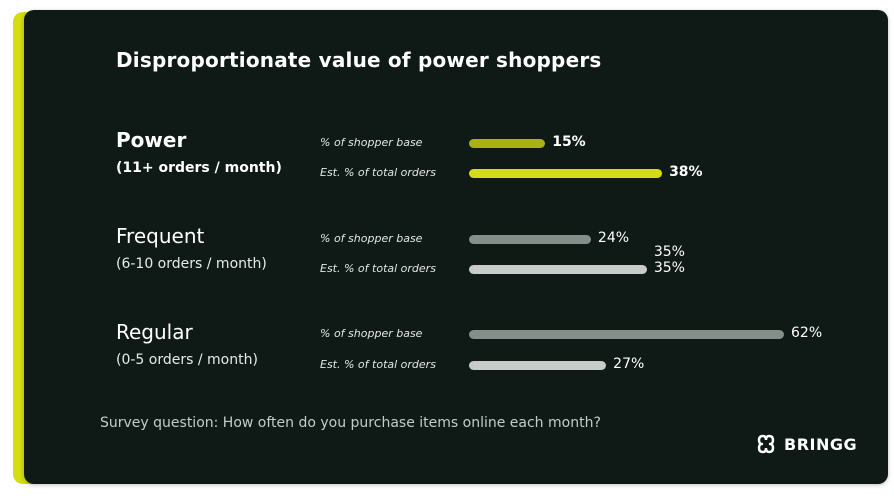  I want to click on bar-value-label: 15%, so click(569, 142).